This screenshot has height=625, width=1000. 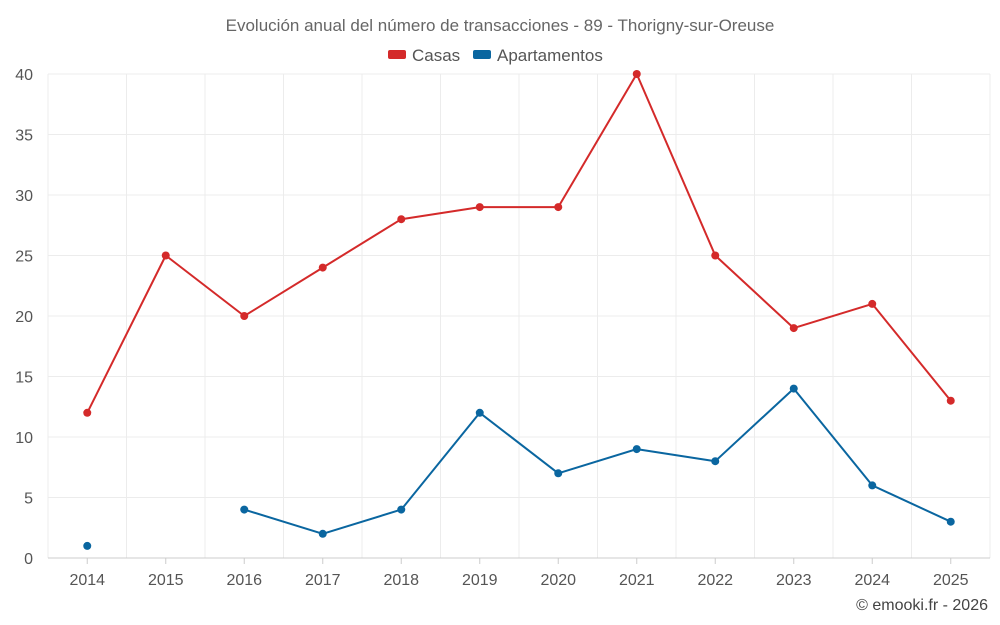 I want to click on x-tick-label: 2015, so click(x=166, y=580).